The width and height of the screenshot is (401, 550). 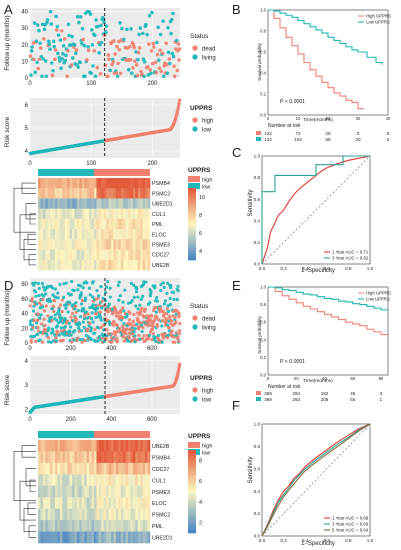 What do you see at coordinates (263, 375) in the screenshot?
I see `e-km-ytick-label: 0.0` at bounding box center [263, 375].